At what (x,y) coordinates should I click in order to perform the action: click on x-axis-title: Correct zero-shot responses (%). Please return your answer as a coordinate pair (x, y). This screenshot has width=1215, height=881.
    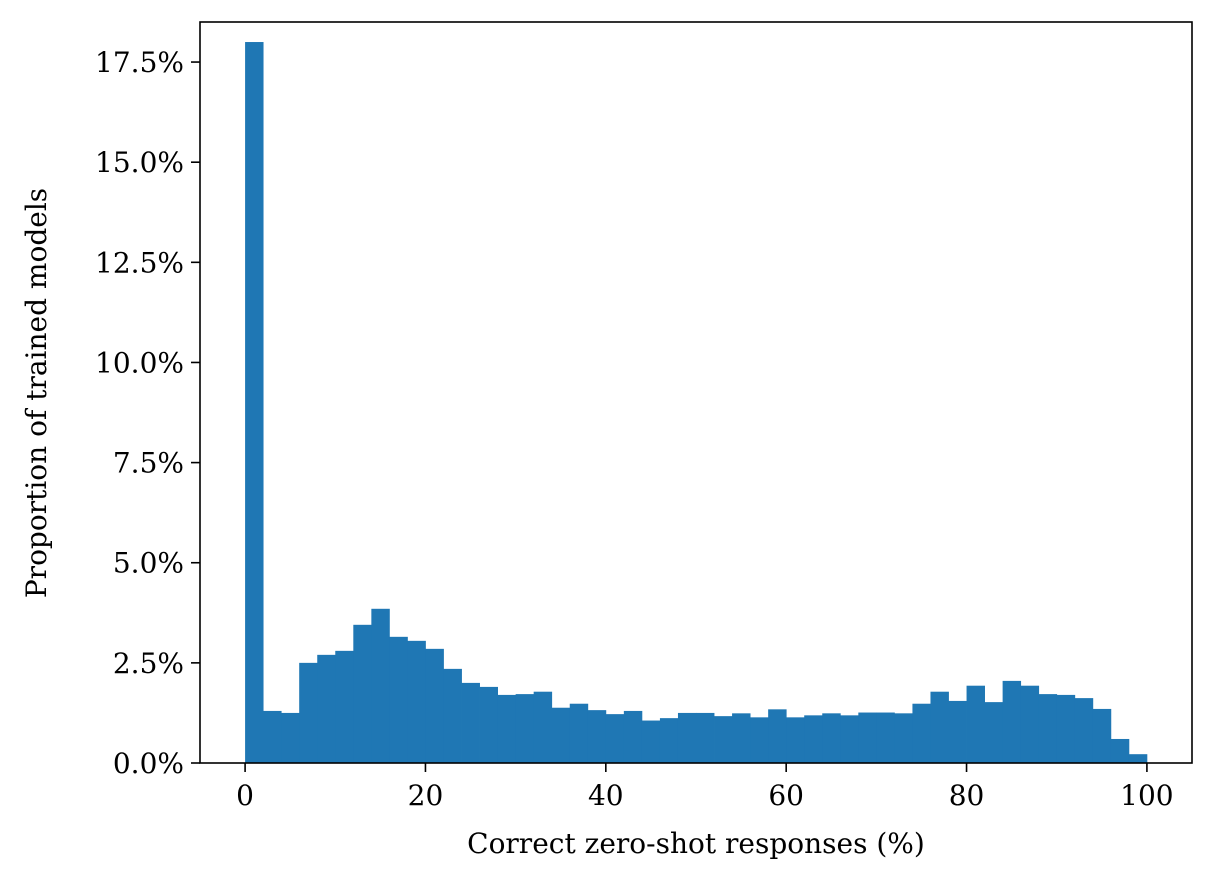
    Looking at the image, I should click on (696, 843).